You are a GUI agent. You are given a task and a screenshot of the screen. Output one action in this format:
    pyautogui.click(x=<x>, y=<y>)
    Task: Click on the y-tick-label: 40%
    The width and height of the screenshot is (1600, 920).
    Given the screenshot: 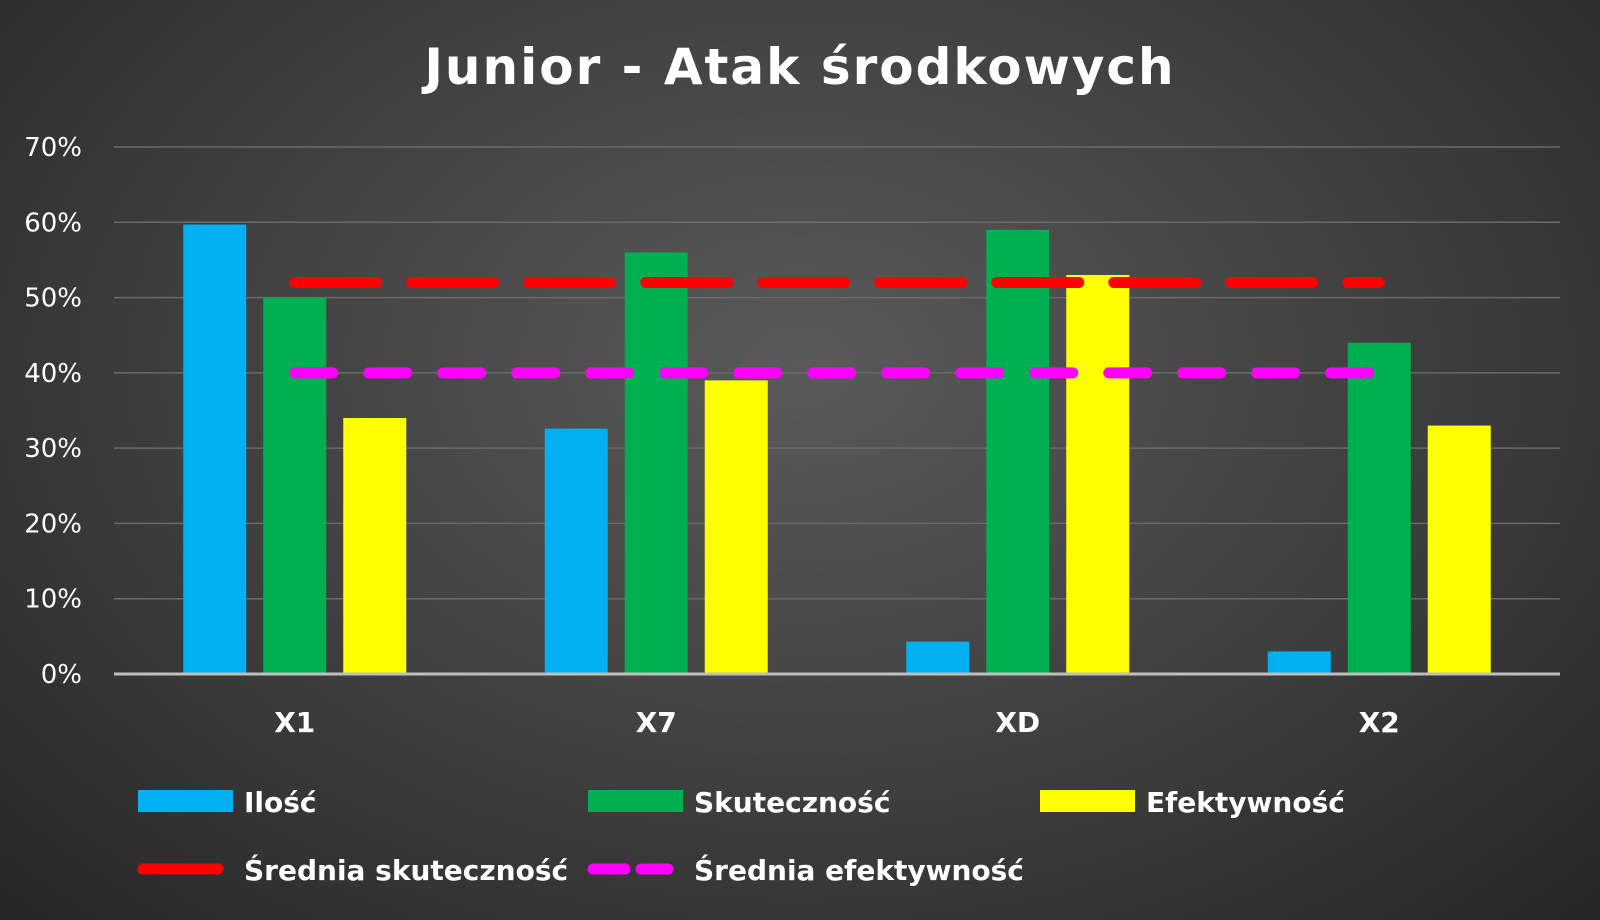 What is the action you would take?
    pyautogui.click(x=53, y=374)
    